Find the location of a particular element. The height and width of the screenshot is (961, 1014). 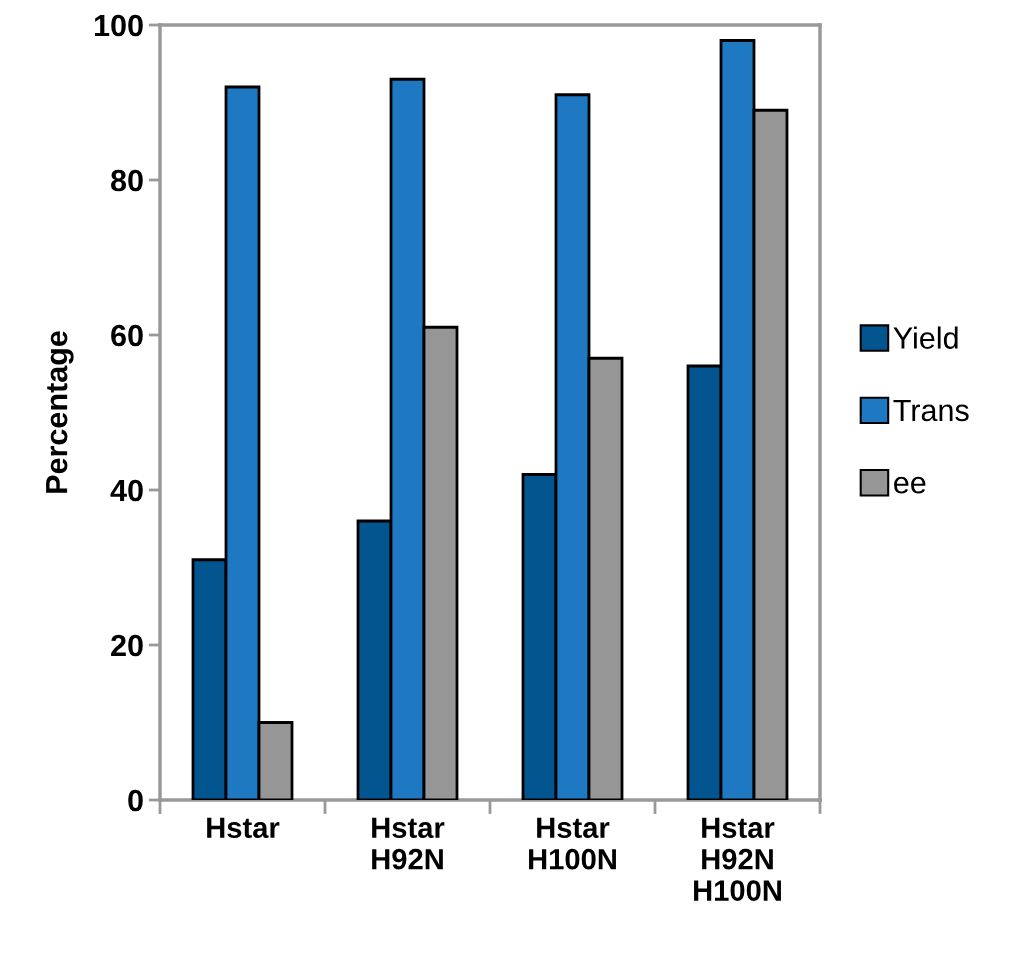

x-tick-label: Hstar is located at coordinates (243, 828).